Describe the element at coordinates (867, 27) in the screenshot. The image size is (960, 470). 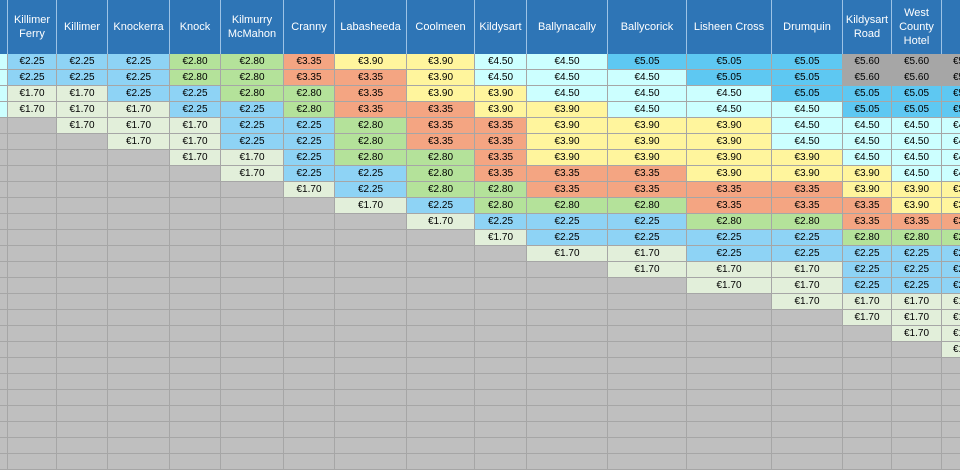
I see `column-header: Kildysart Road` at that location.